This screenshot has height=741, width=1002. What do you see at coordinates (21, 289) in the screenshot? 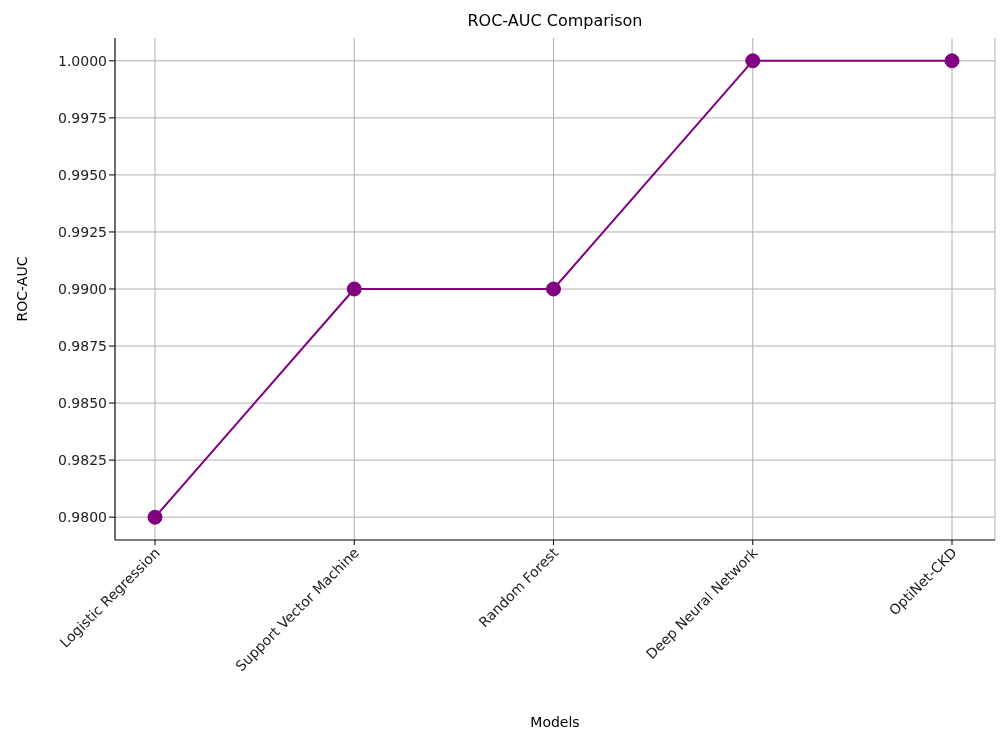
I see `y-axis-title: ROC-AUC` at bounding box center [21, 289].